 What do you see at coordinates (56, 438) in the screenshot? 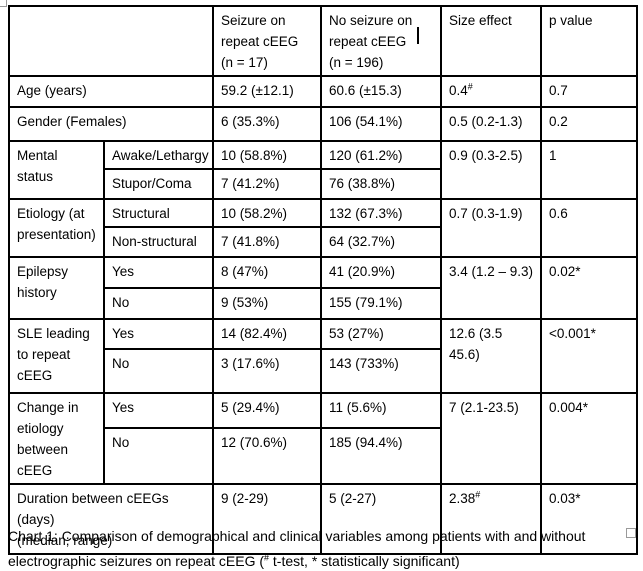
I see `change-label-cell: Change in etiology between cEEG` at bounding box center [56, 438].